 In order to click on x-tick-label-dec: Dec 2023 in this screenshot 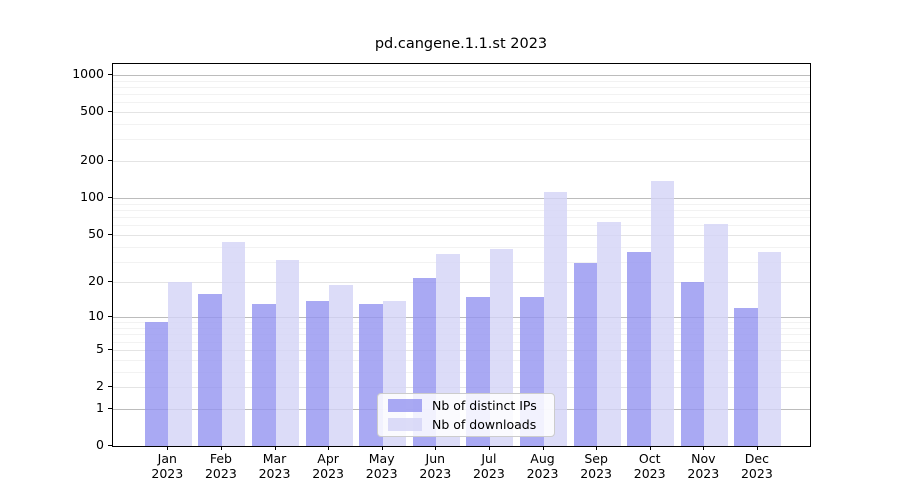, I will do `click(756, 466)`.